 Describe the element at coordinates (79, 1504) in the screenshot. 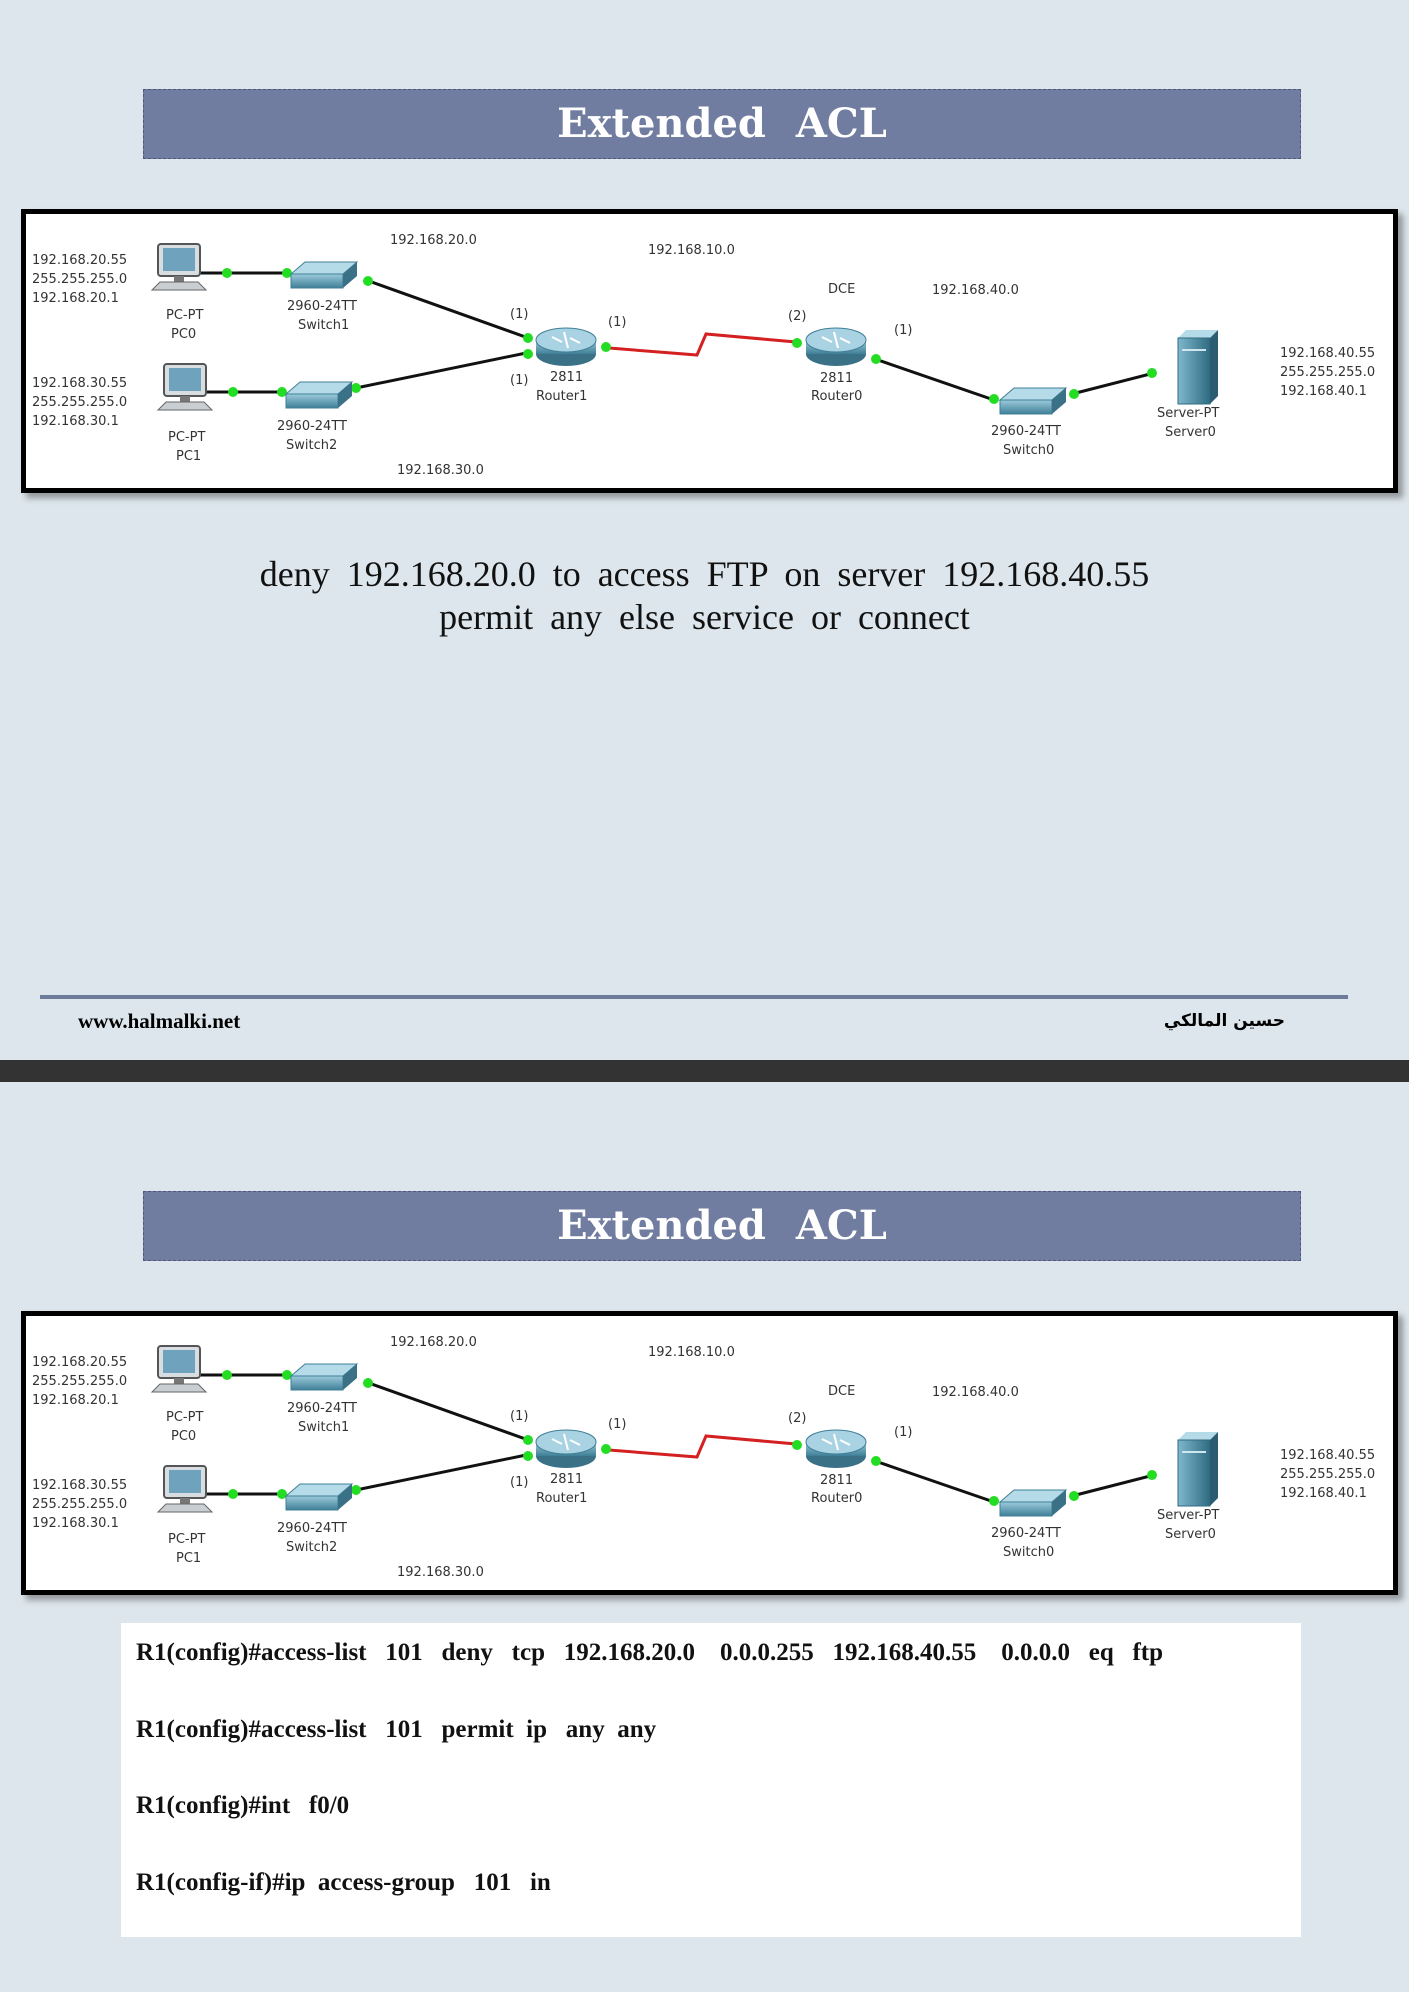

I see `pc1-mask: 255.255.255.0` at that location.